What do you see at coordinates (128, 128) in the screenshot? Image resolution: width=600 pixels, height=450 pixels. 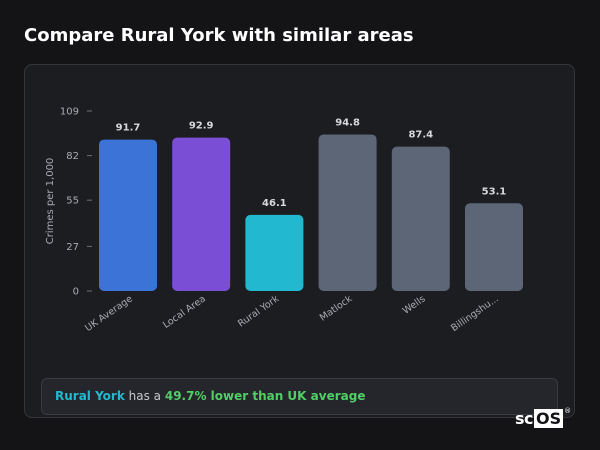 I see `value-label-0: 91.7` at bounding box center [128, 128].